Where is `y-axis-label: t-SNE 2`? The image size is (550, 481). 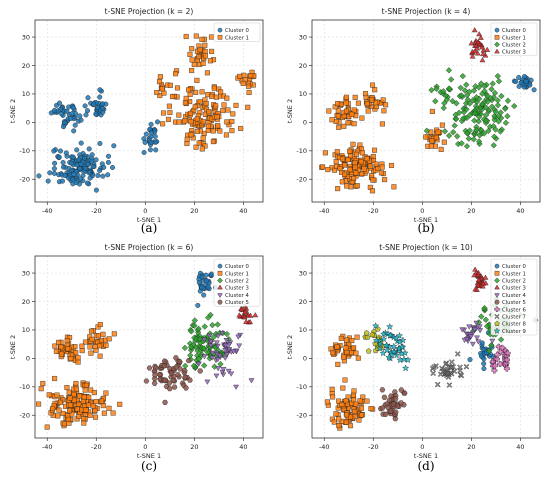
y-axis-label: t-SNE 2 is located at coordinates (13, 347).